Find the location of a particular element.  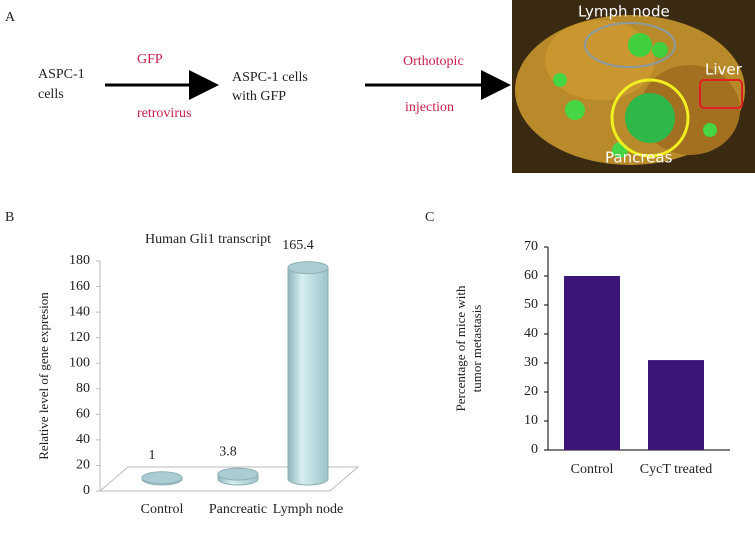

source-text: ASPC-1 is located at coordinates (61, 74).